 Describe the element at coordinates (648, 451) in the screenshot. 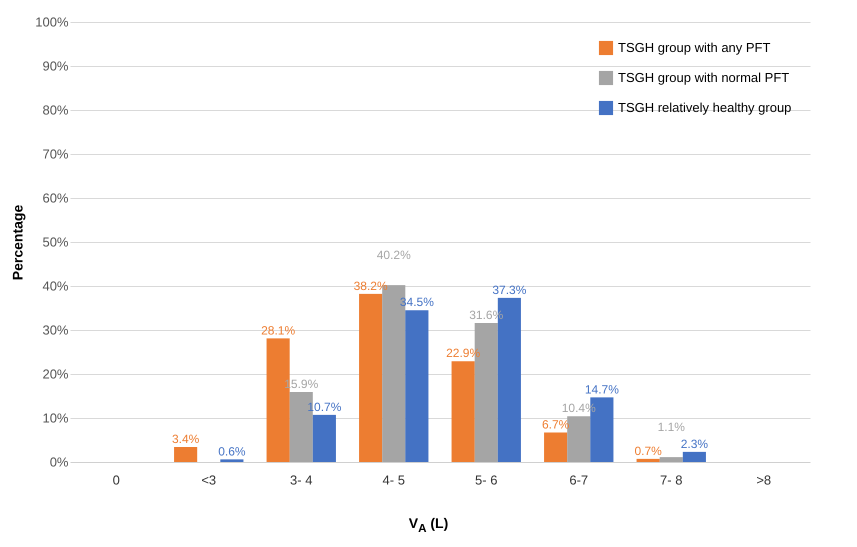

I see `data-label: 0.7%` at that location.